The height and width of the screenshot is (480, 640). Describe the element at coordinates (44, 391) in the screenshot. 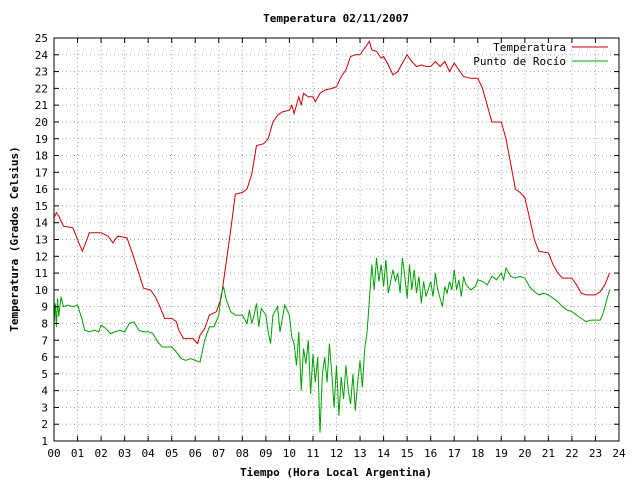

I see `y-tick-label: 4` at that location.